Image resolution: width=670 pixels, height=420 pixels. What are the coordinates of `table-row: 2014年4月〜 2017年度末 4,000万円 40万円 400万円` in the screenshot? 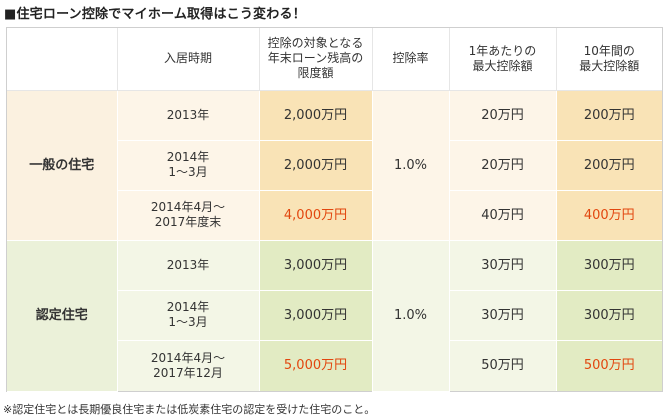 It's located at (334, 215).